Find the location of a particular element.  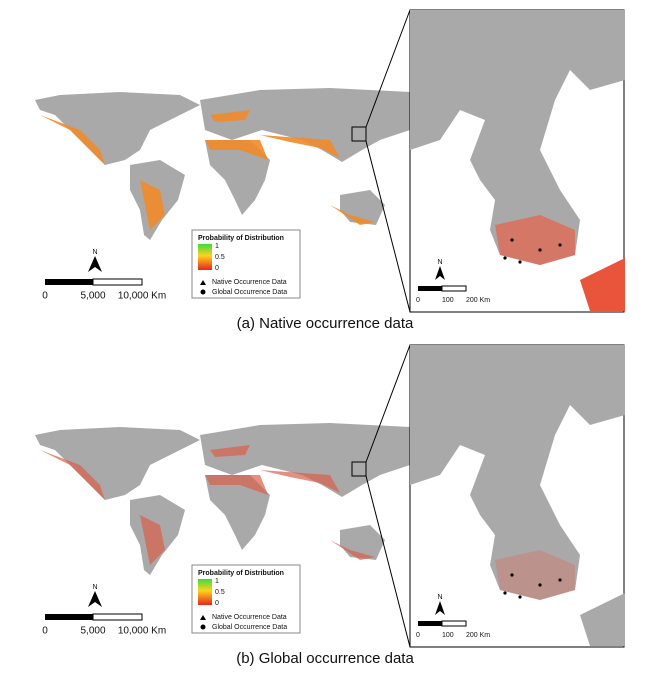

caption: (b) Global occurrence data is located at coordinates (325, 658).